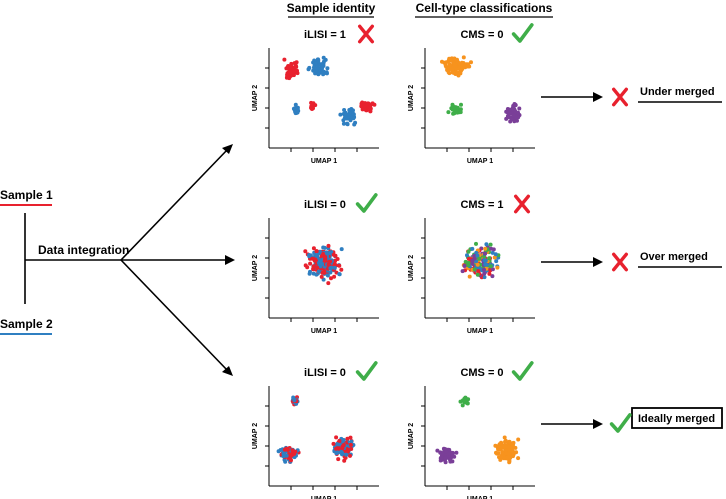 The height and width of the screenshot is (499, 726). Describe the element at coordinates (325, 205) in the screenshot. I see `ilisi-score: iLISI = 0` at that location.